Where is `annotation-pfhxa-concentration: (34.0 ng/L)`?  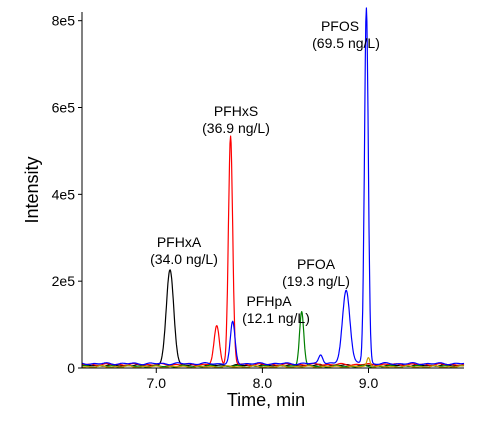
annotation-pfhxa-concentration: (34.0 ng/L) is located at coordinates (184, 259).